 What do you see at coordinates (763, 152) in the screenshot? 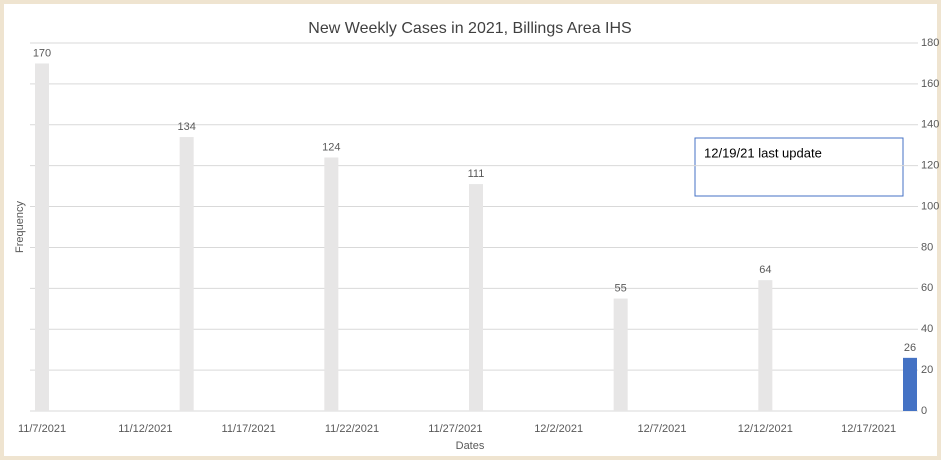
I see `annotation: 12/19/21 last update` at bounding box center [763, 152].